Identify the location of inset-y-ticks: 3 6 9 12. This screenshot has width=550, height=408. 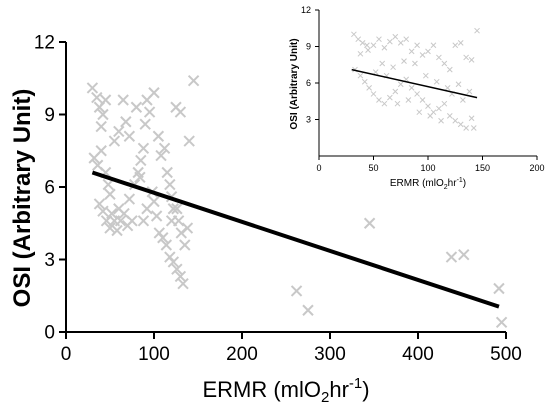
(310, 65).